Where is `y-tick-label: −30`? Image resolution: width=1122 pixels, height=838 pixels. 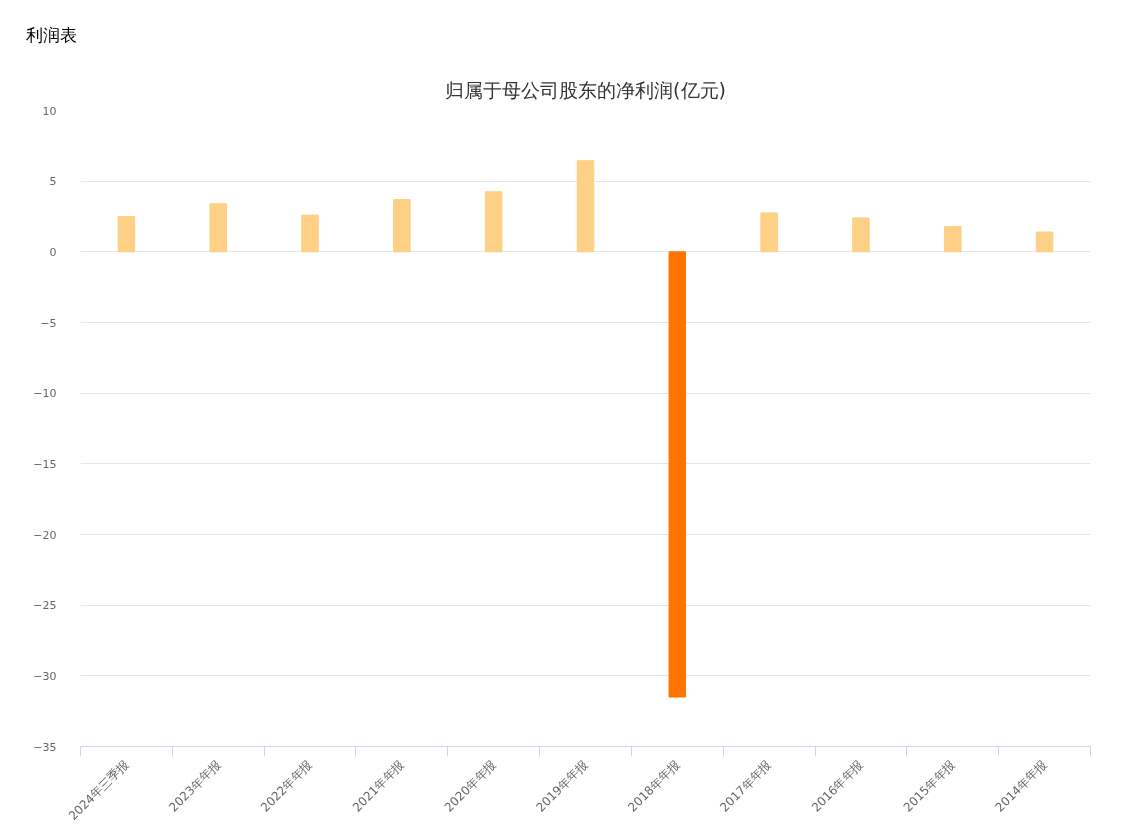
y-tick-label: −30 is located at coordinates (45, 676).